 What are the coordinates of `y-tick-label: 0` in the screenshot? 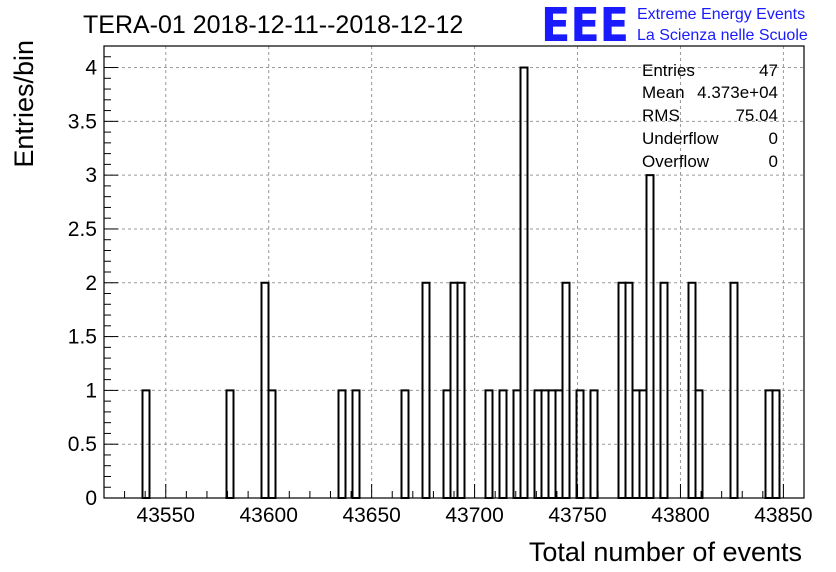 It's located at (91, 498).